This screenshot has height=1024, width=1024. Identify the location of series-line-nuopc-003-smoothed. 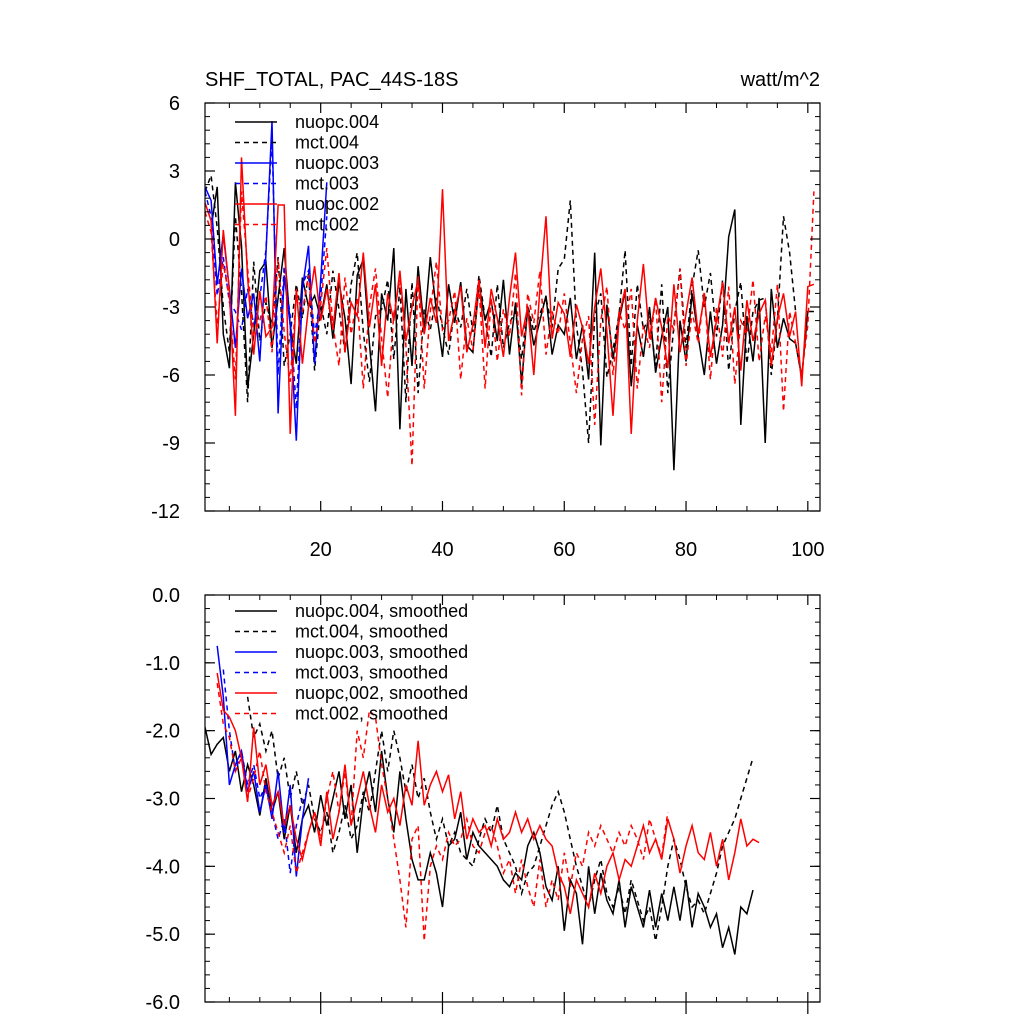
(263, 761).